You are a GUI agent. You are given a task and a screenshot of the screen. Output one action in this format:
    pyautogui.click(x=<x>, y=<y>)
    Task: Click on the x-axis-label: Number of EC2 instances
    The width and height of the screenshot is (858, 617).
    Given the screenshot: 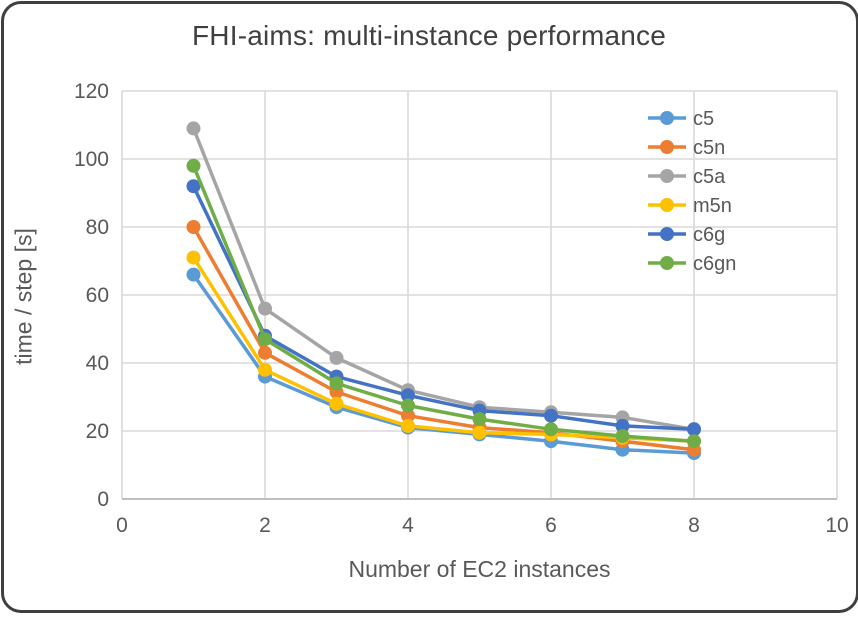 What is the action you would take?
    pyautogui.click(x=479, y=569)
    